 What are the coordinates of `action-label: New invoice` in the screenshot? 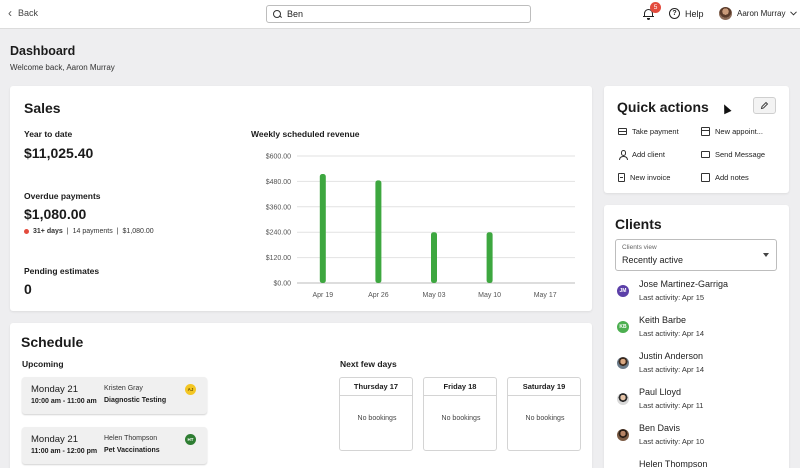 It's located at (650, 177).